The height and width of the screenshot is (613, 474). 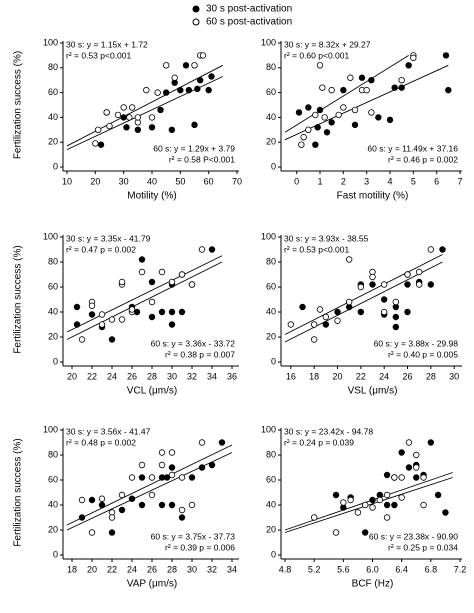 What do you see at coordinates (152, 181) in the screenshot?
I see `x-tick-label: 40` at bounding box center [152, 181].